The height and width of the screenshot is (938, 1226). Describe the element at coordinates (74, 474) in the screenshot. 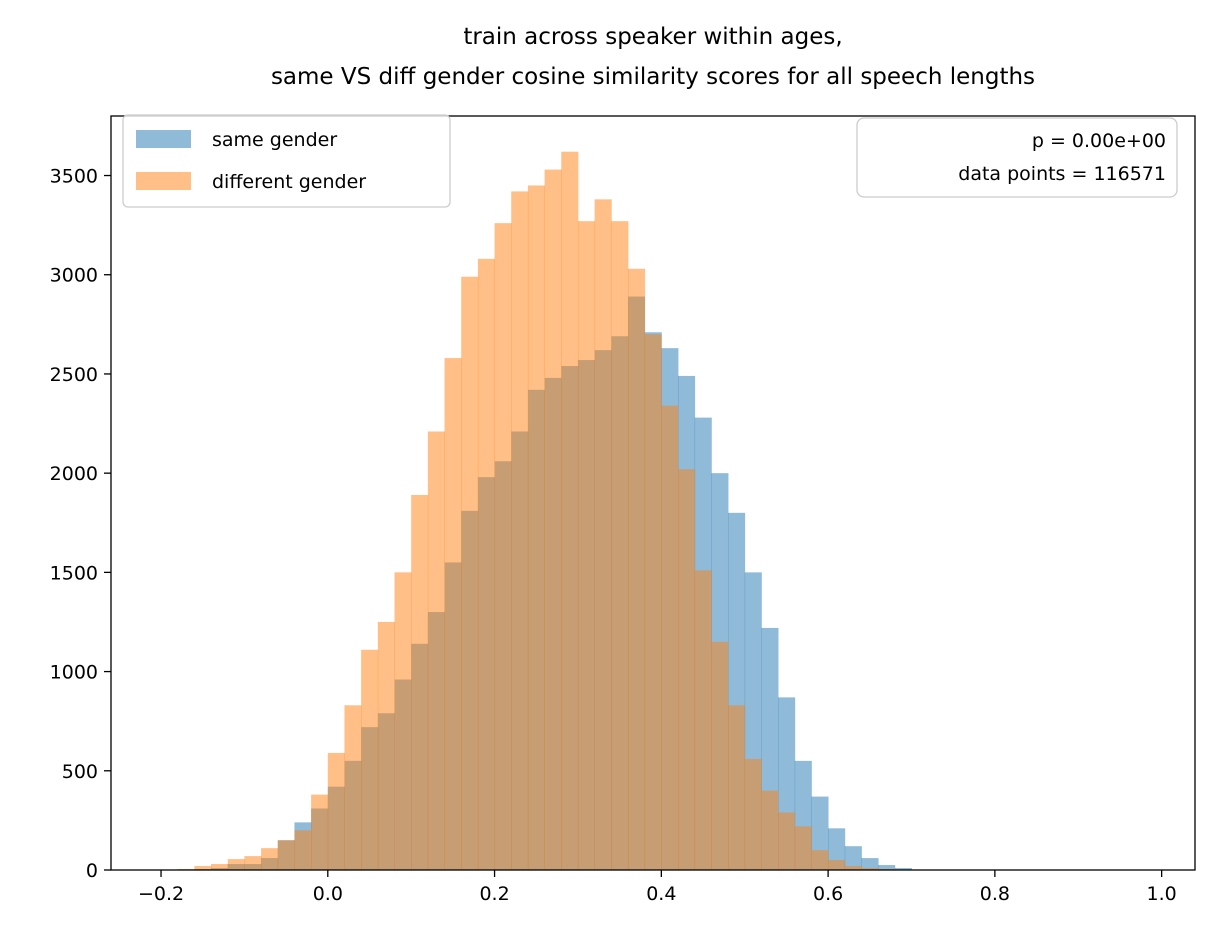

I see `y-tick-label: 2000` at that location.